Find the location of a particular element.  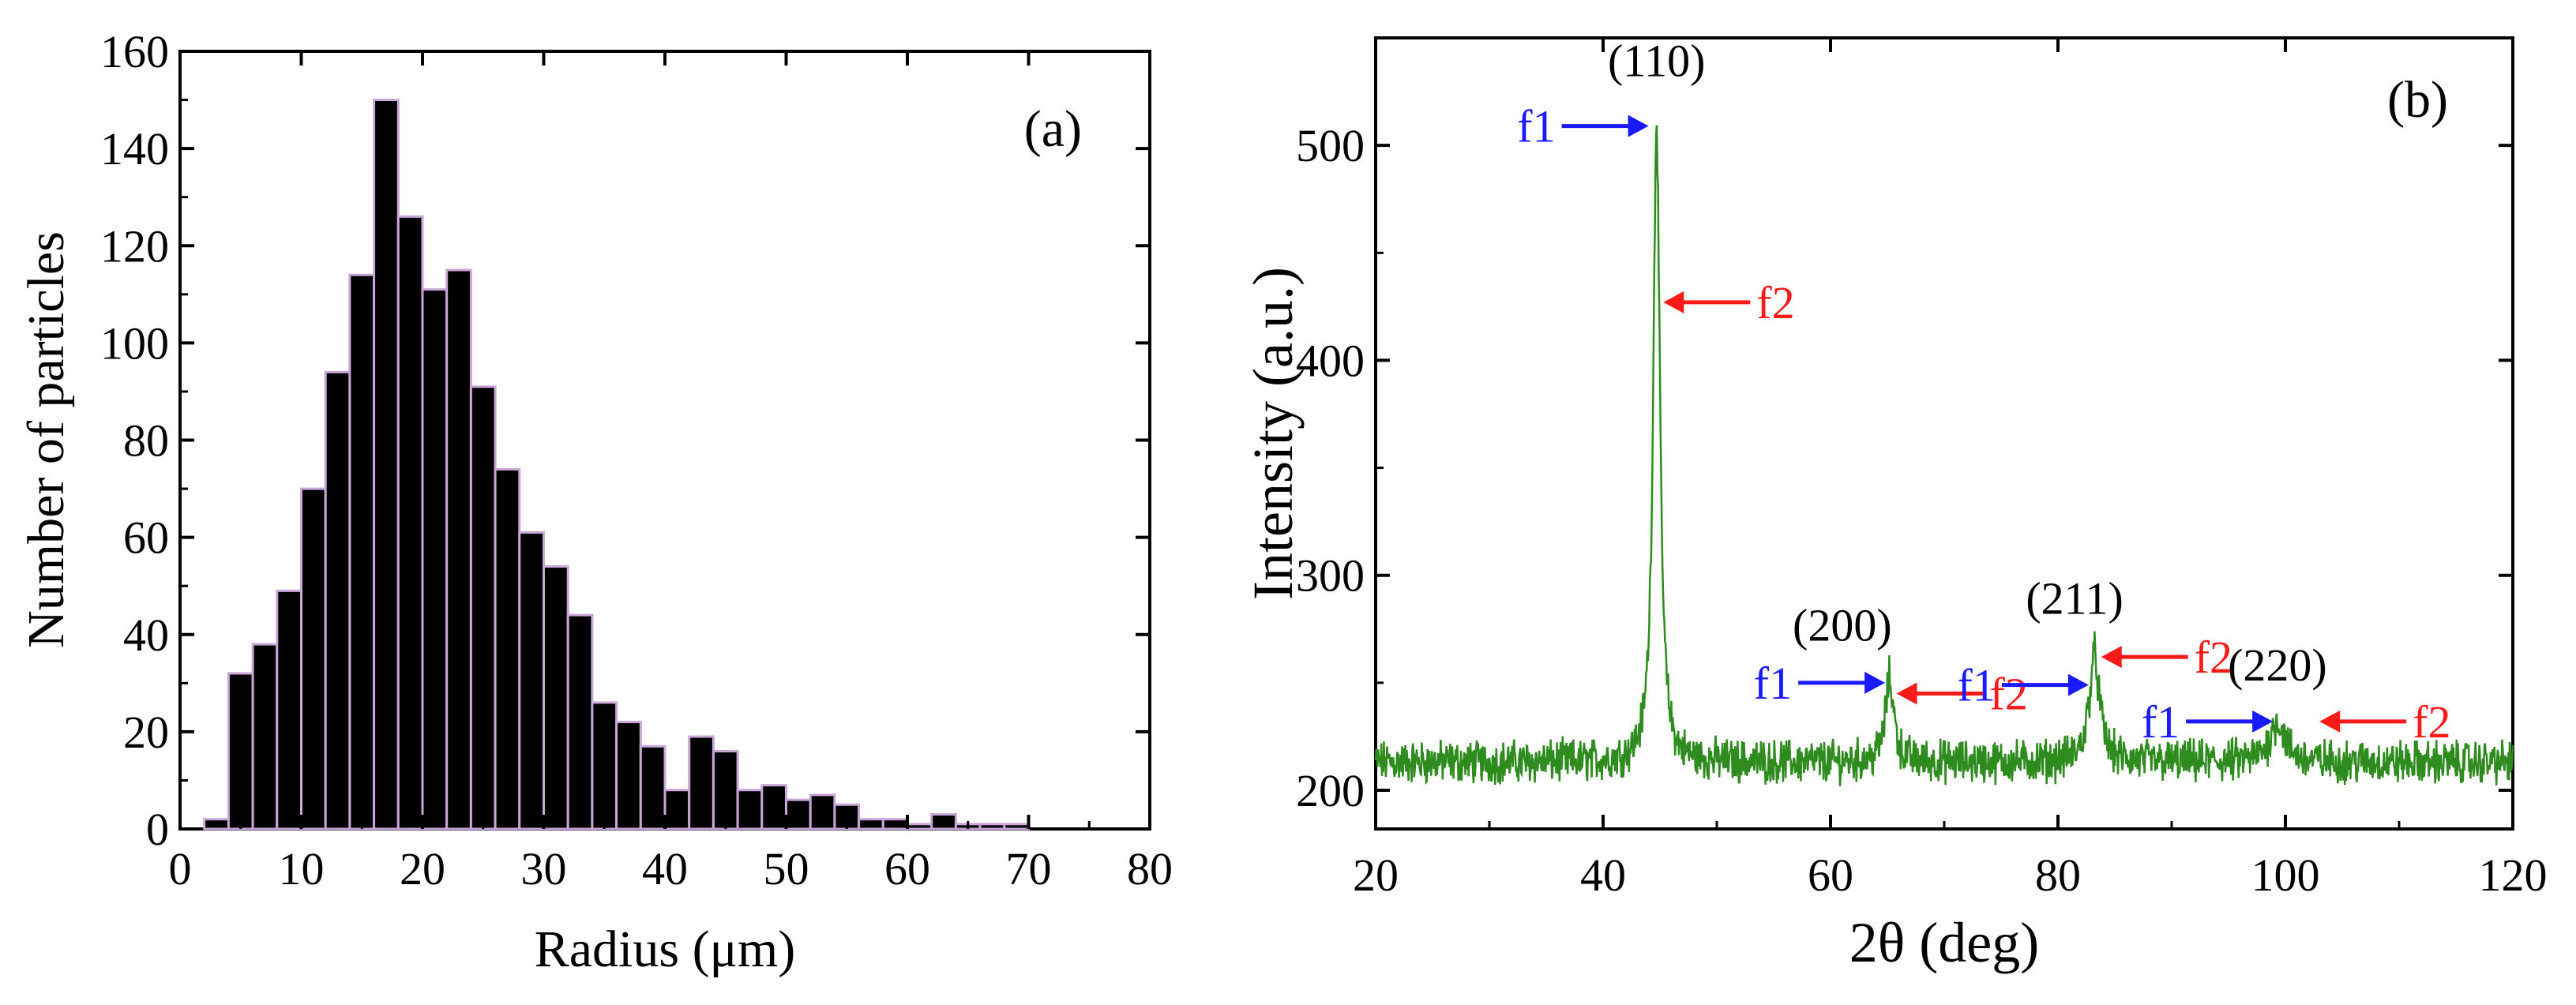

y-tick-label: 100 is located at coordinates (134, 343).